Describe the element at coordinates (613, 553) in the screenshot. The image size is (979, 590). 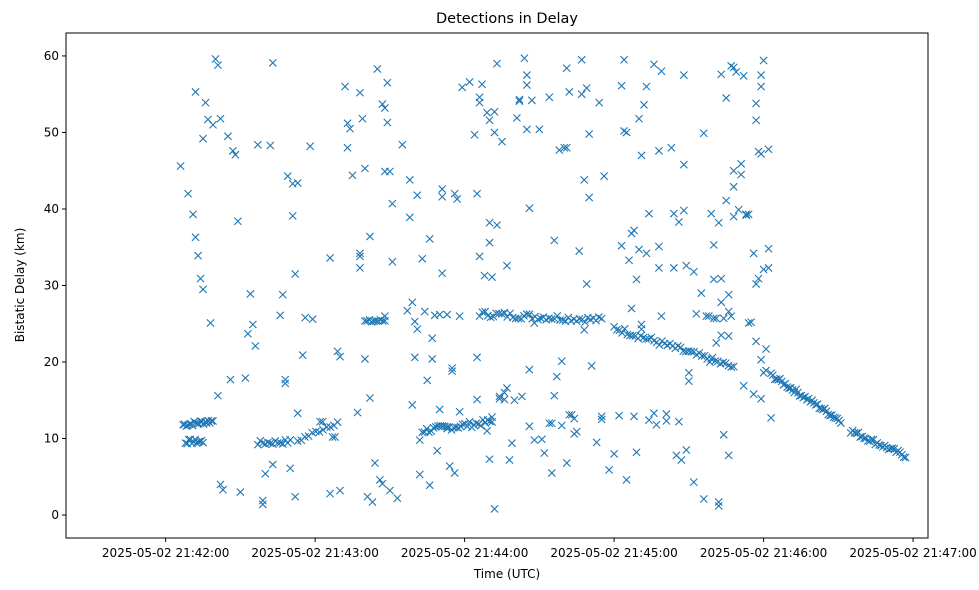
I see `x-tick-label: 2025-05-02 21:45:00` at that location.